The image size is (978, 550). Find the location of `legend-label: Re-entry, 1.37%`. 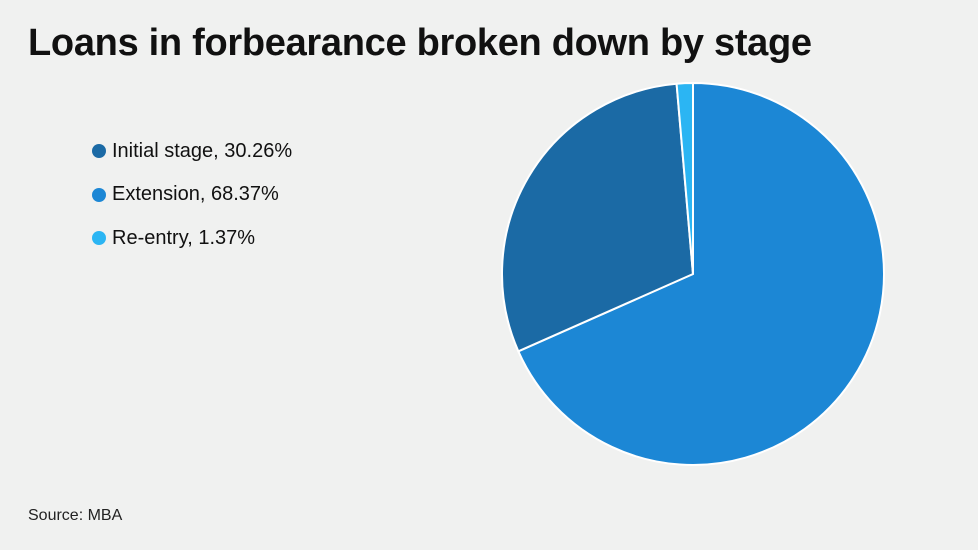

legend-label: Re-entry, 1.37% is located at coordinates (184, 237).